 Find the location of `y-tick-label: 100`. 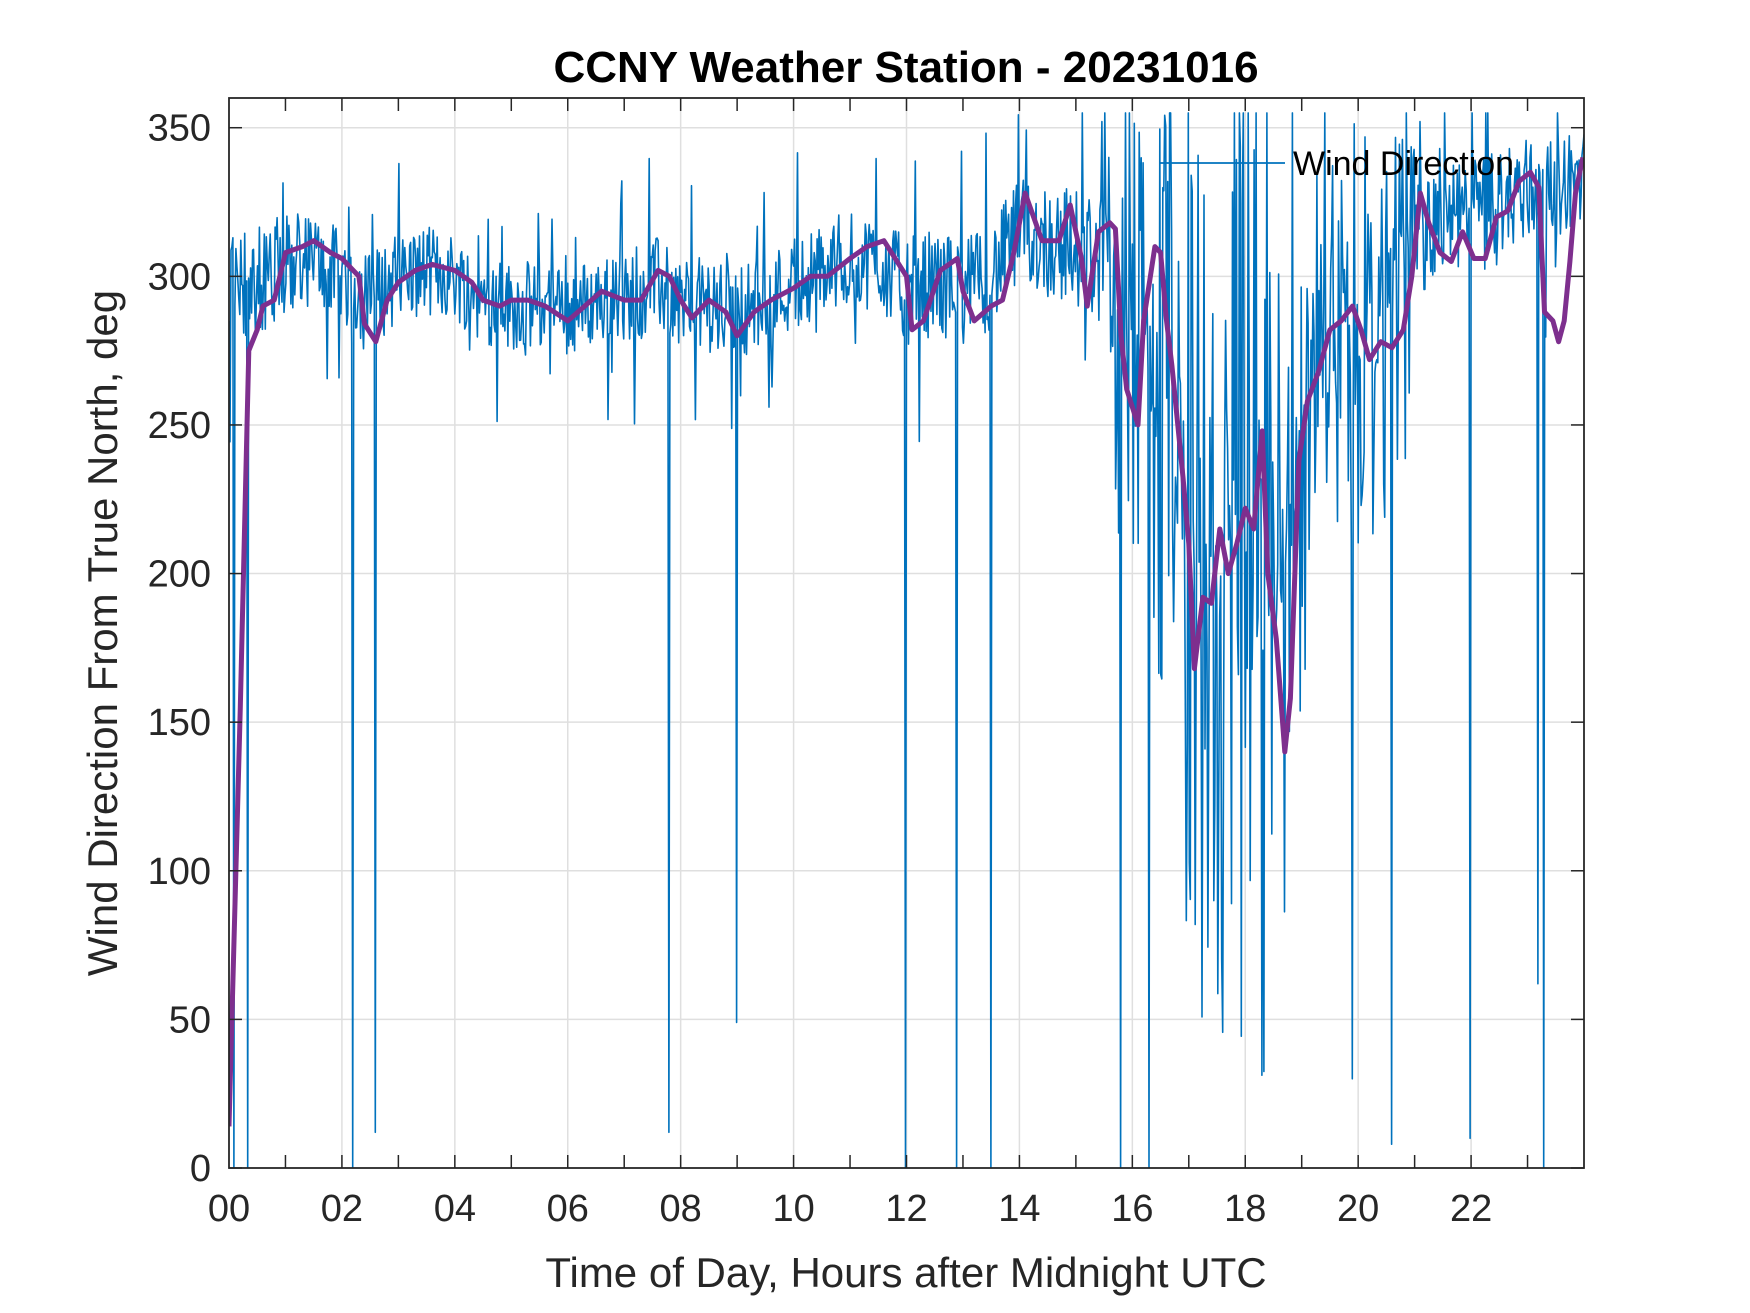

y-tick-label: 100 is located at coordinates (179, 872).